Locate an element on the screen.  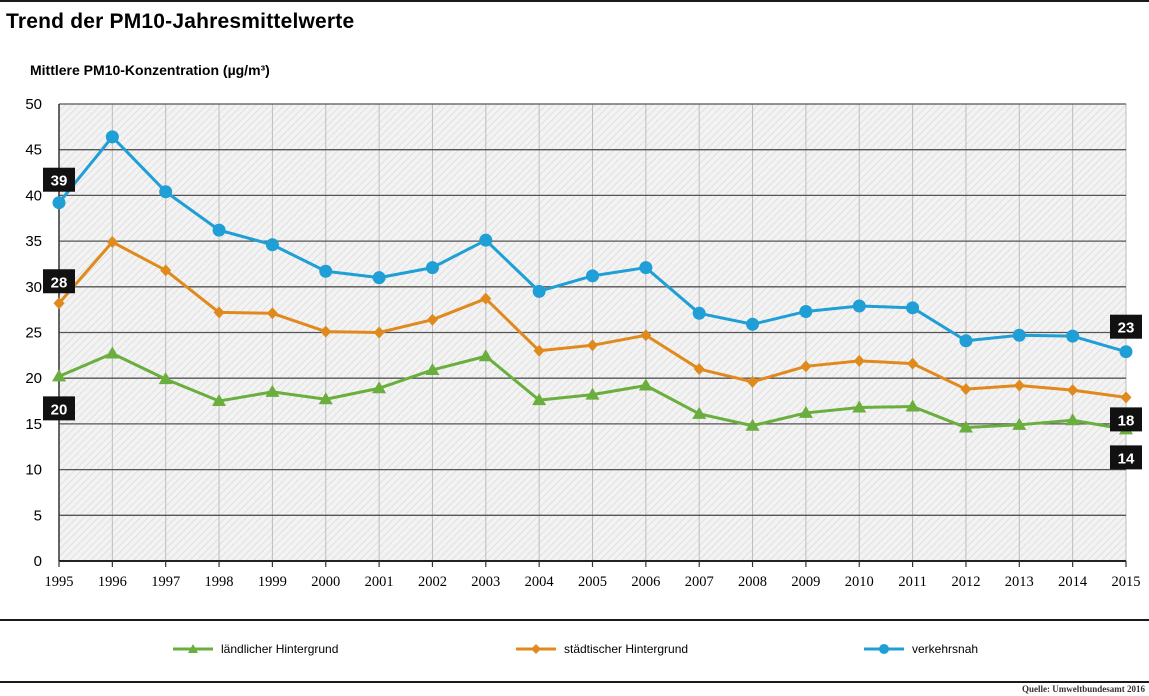
y-tick-label: 10 is located at coordinates (33, 470).